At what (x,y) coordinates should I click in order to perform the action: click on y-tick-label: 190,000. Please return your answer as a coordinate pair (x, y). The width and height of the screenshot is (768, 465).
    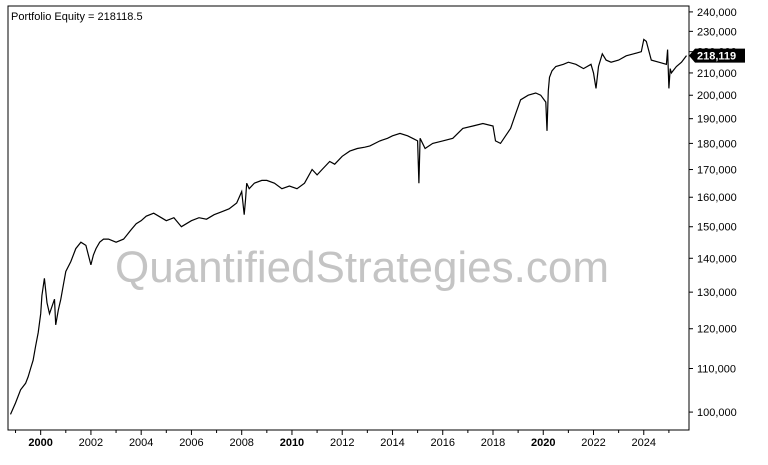
    Looking at the image, I should click on (717, 120).